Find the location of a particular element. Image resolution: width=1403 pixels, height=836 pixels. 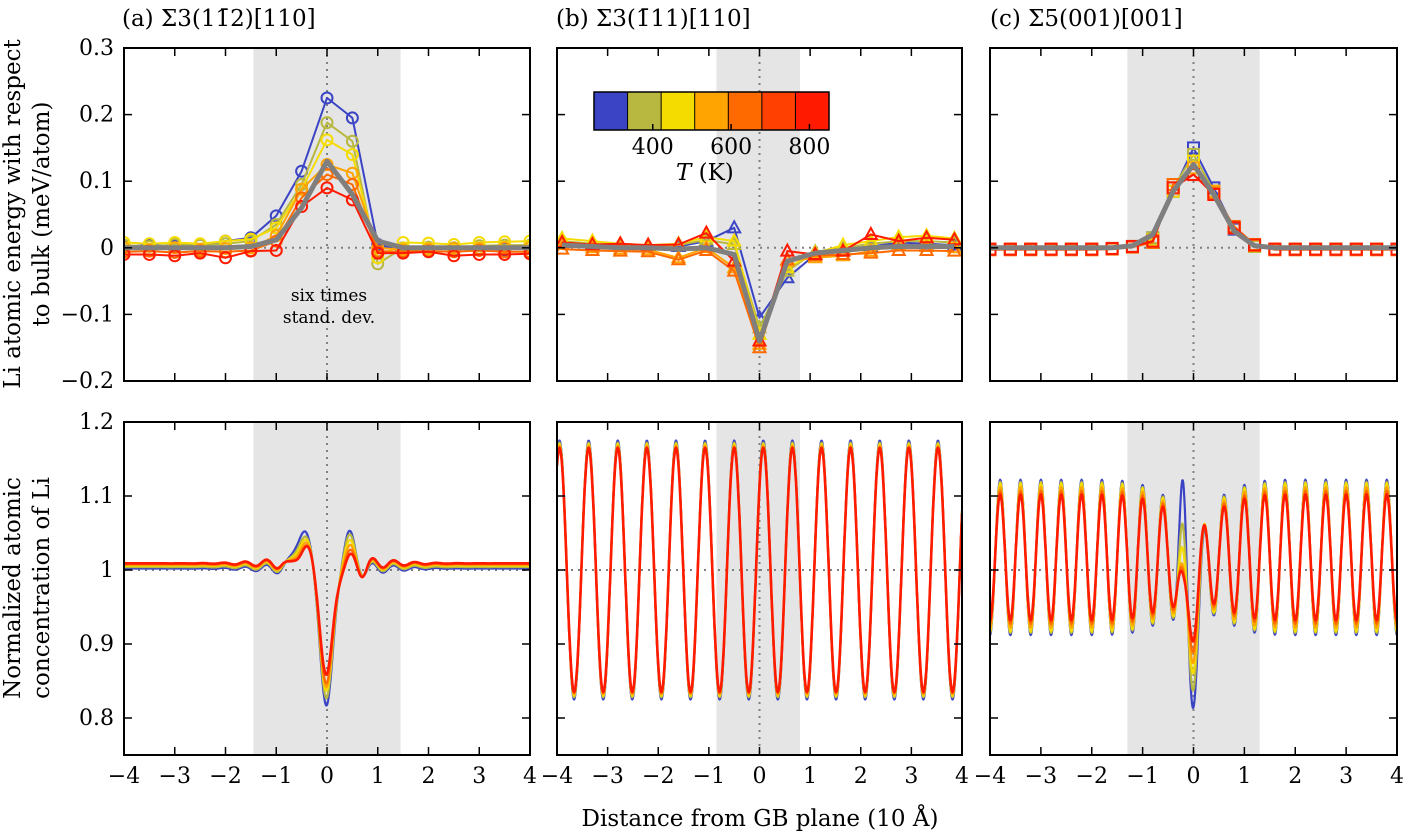

colorbar-tick-label: 800 is located at coordinates (809, 147).